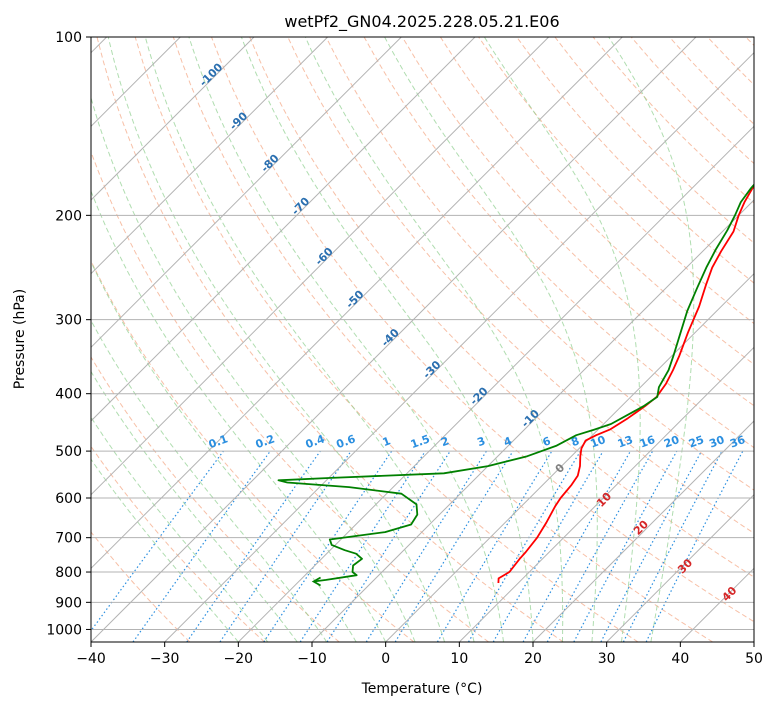 The height and width of the screenshot is (708, 775). What do you see at coordinates (64, 630) in the screenshot?
I see `y-tick-label: 1000` at bounding box center [64, 630].